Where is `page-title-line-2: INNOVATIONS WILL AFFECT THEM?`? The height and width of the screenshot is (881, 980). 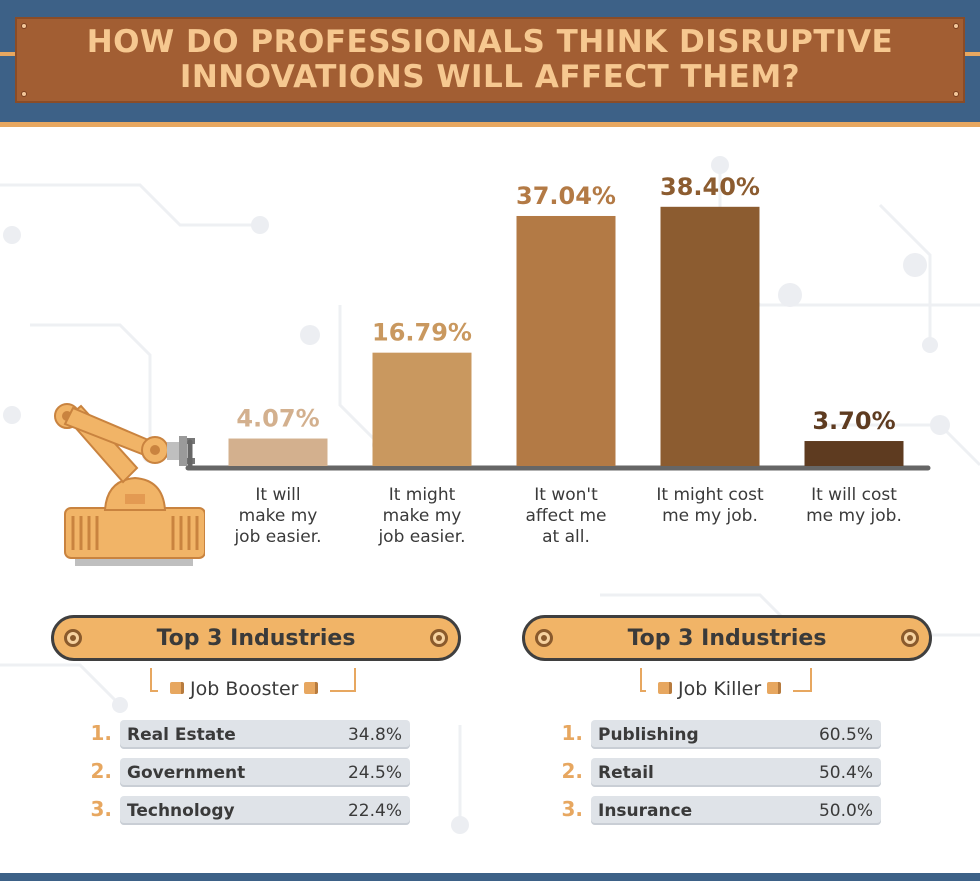
page-title-line-2: INNOVATIONS WILL AFFECT THEM? is located at coordinates (490, 77).